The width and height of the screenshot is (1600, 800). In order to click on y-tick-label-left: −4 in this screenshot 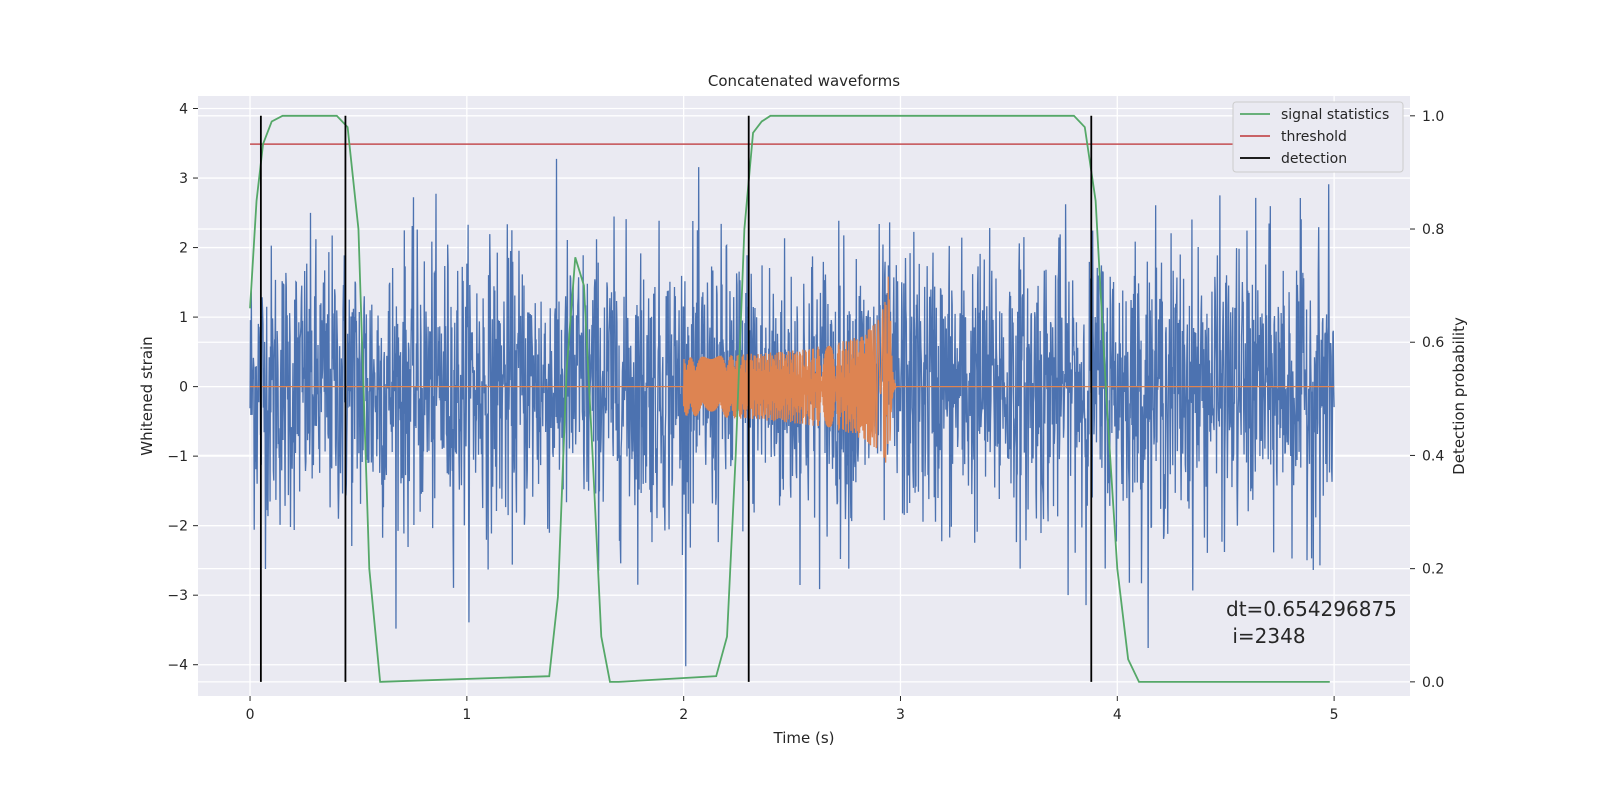, I will do `click(177, 666)`.